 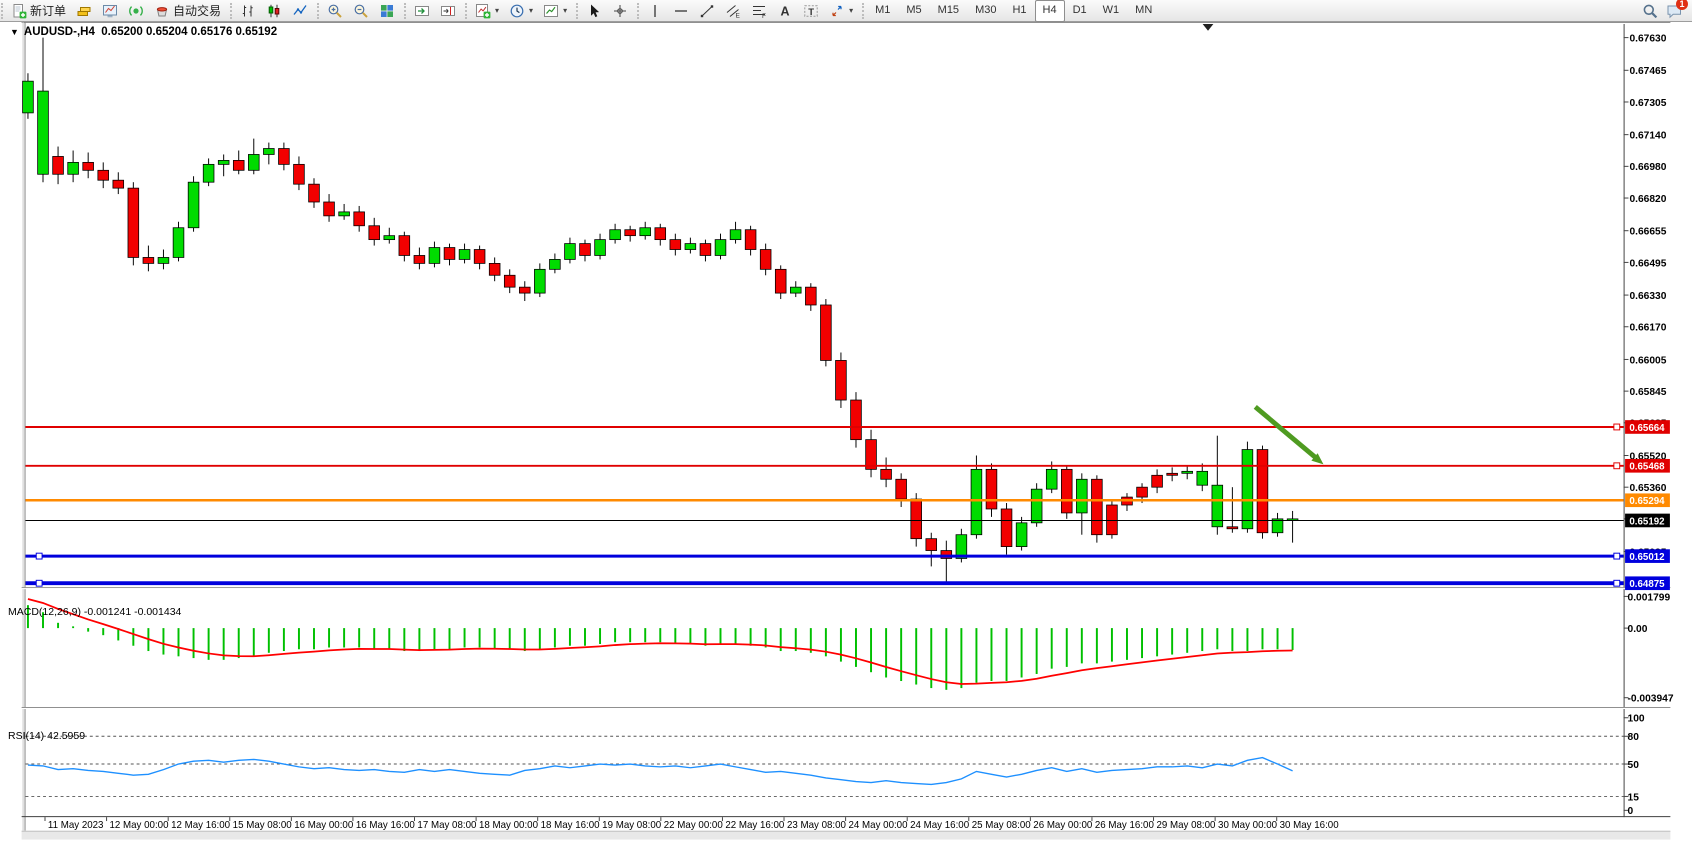 I want to click on auto-scroll-button, so click(x=422, y=11).